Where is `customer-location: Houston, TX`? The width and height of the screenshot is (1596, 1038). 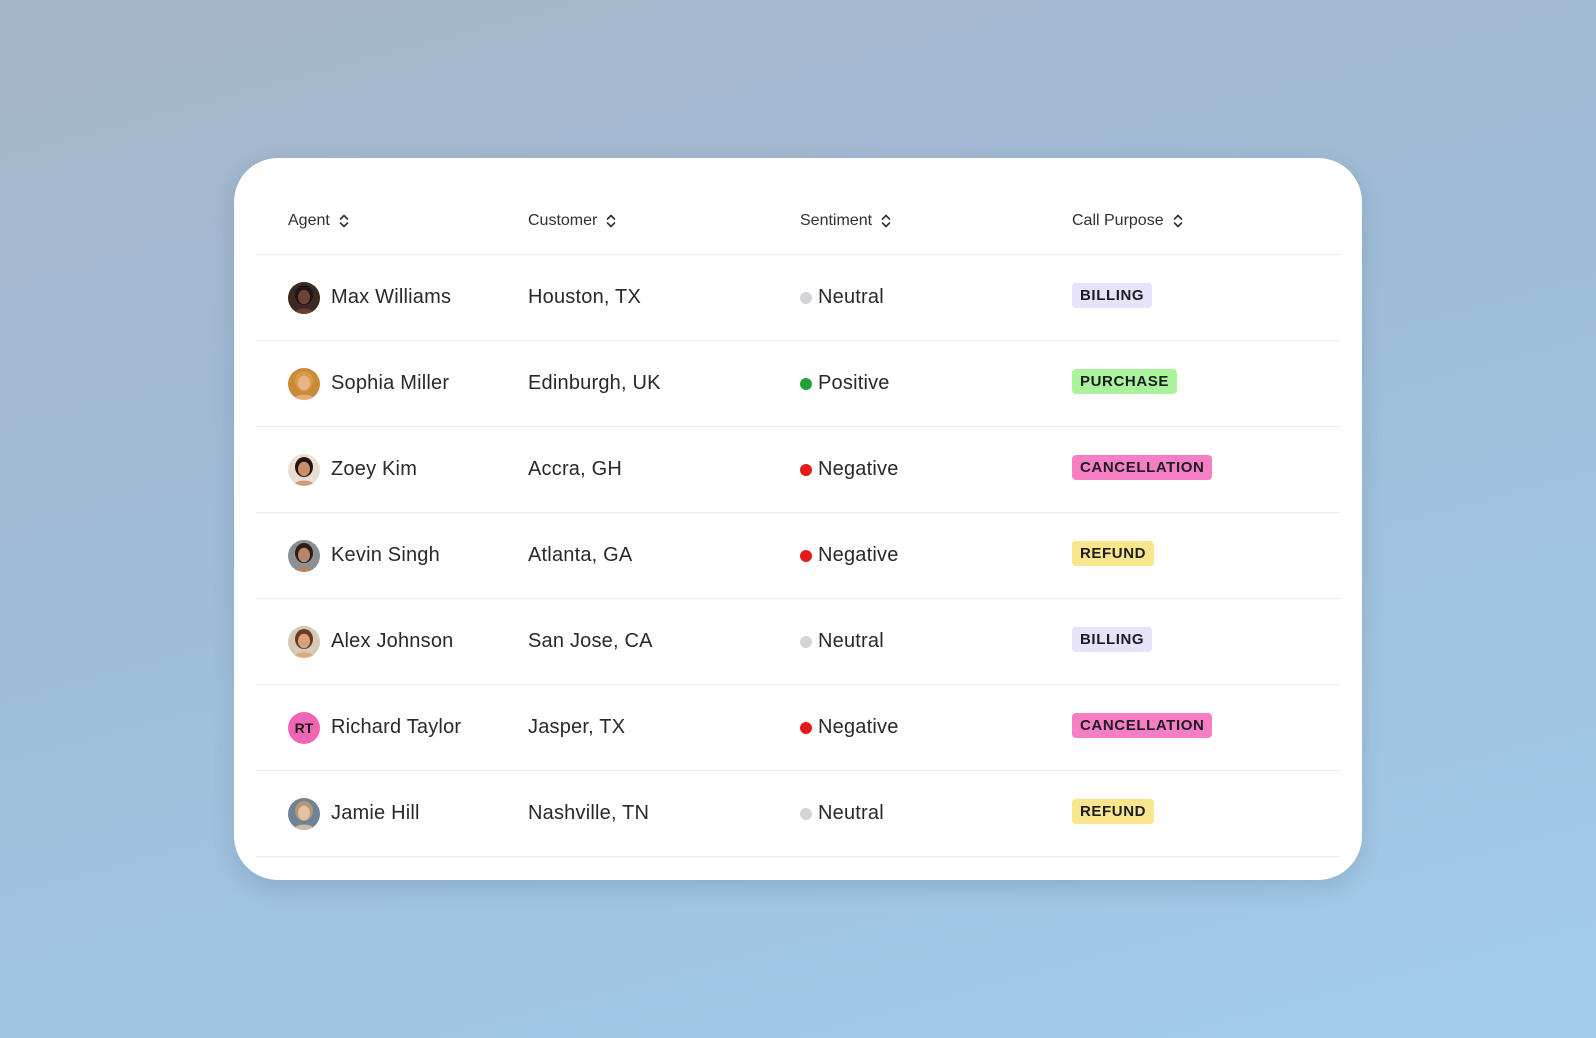
customer-location: Houston, TX is located at coordinates (585, 297).